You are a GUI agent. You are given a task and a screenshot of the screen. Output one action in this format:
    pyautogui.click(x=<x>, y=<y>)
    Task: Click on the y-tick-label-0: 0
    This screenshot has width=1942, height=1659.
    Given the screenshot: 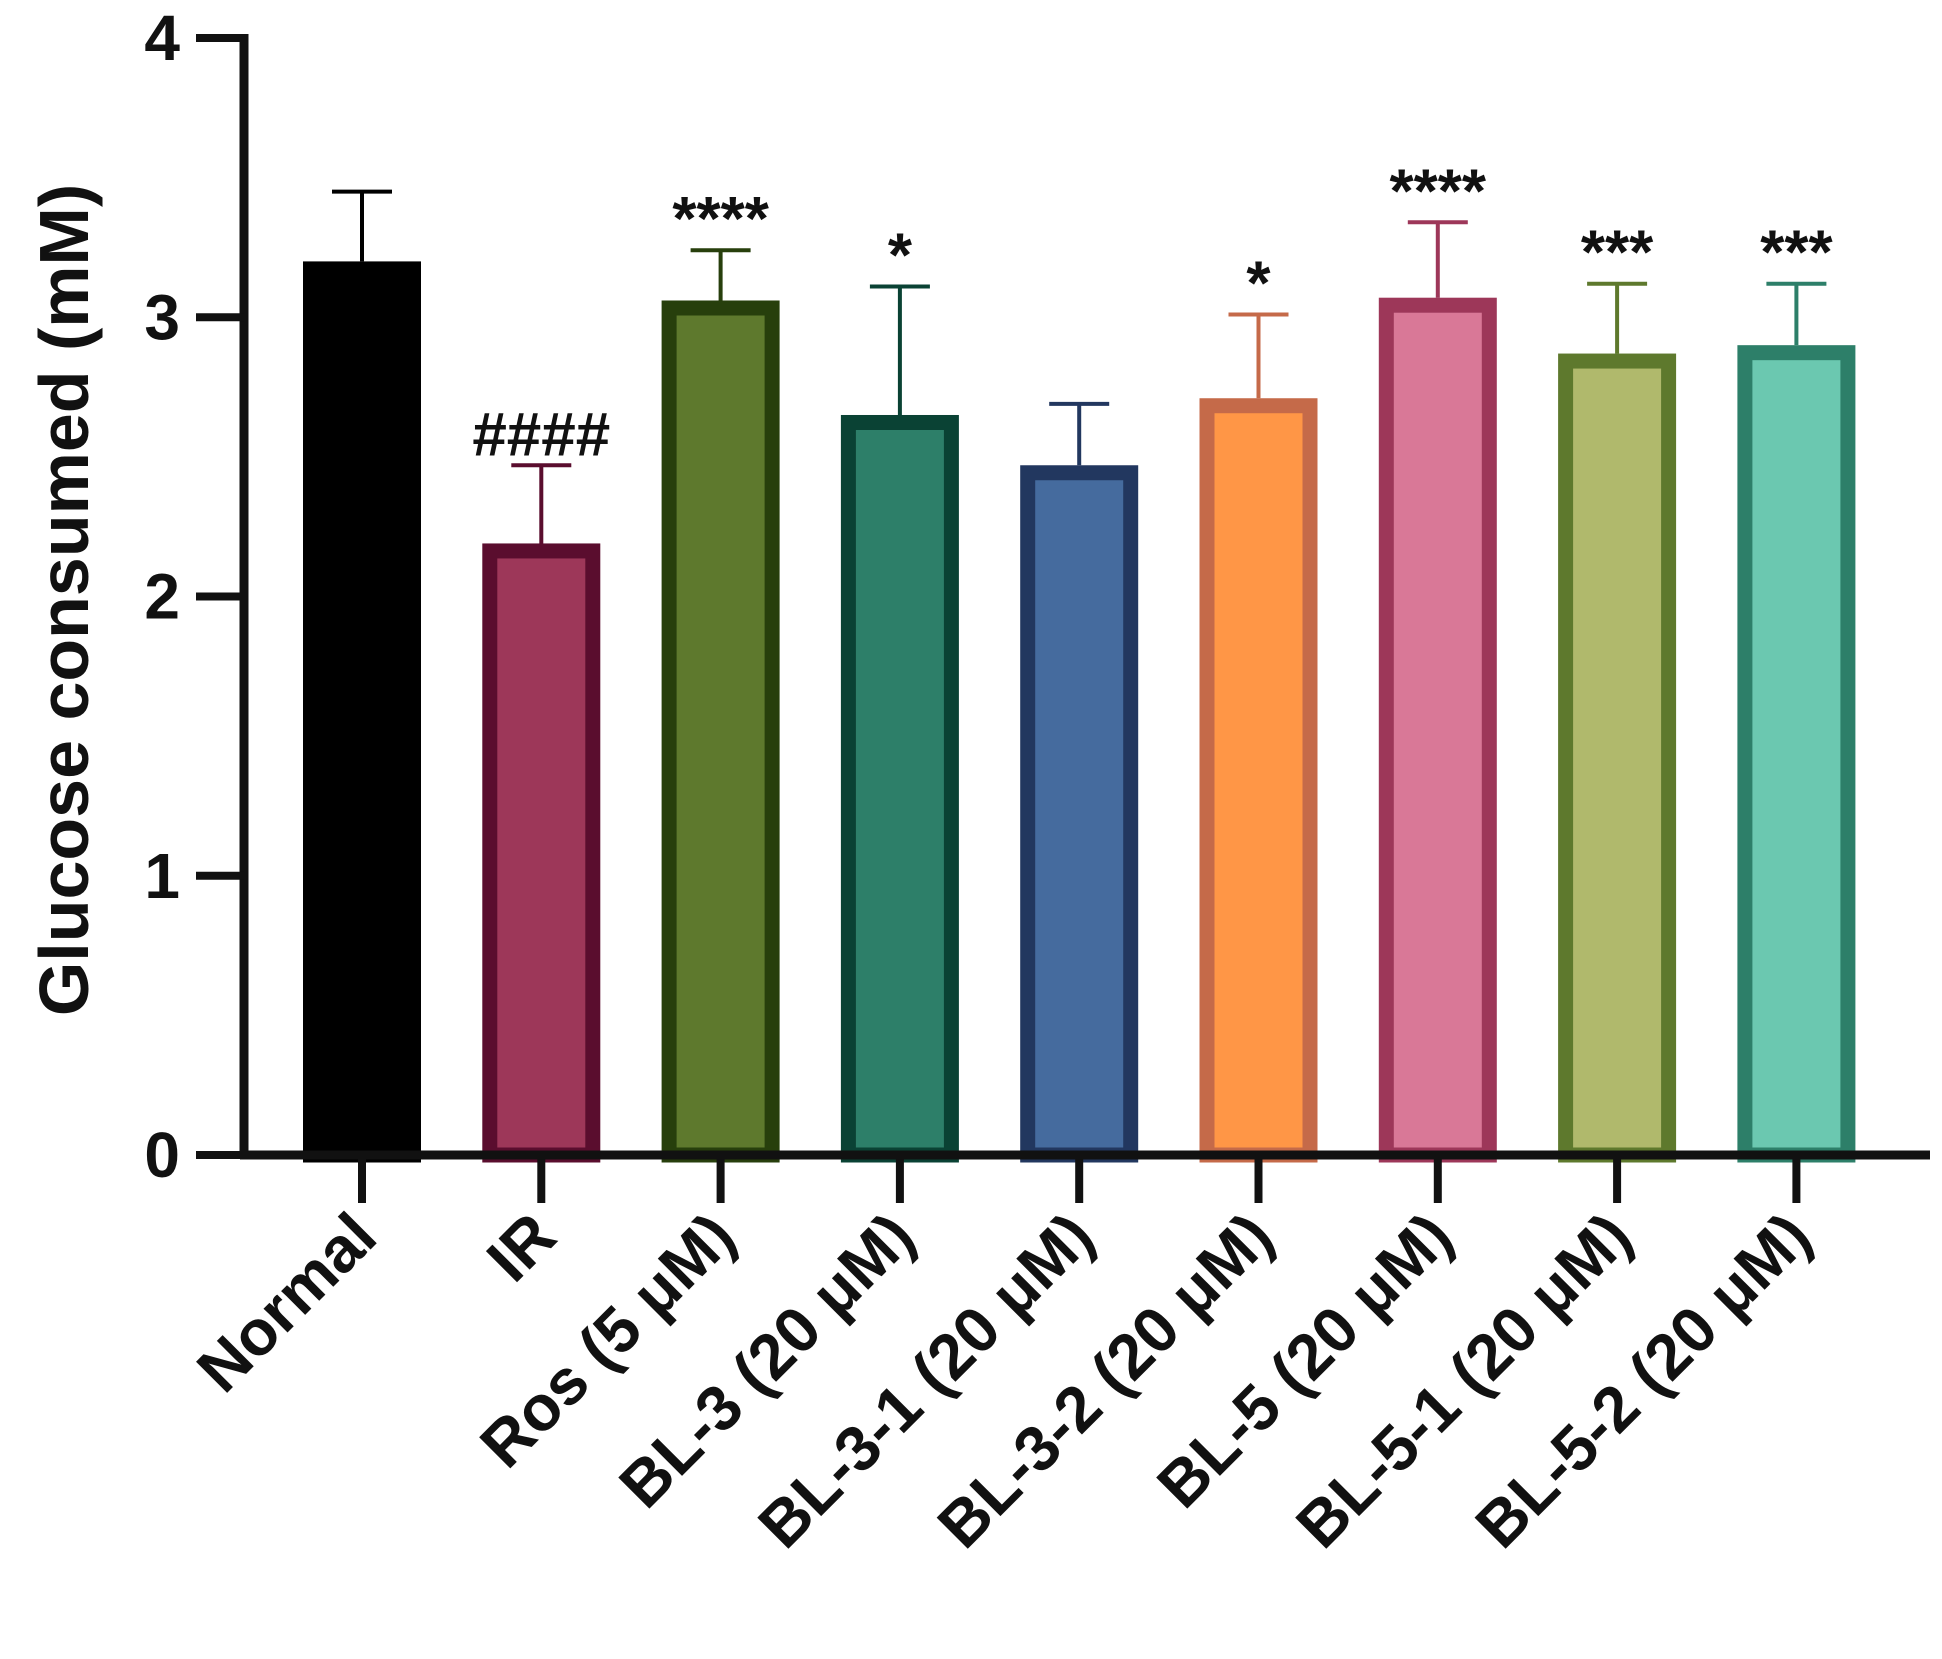 What is the action you would take?
    pyautogui.click(x=162, y=1155)
    